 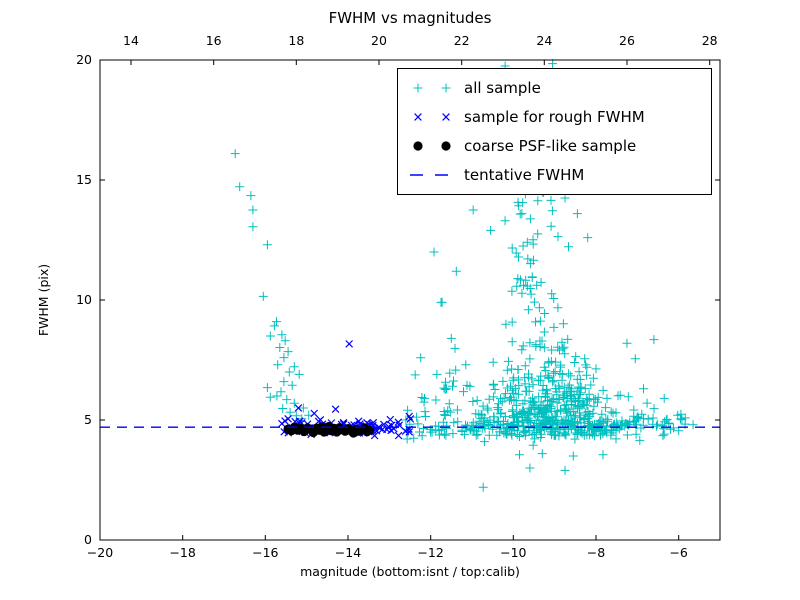 What do you see at coordinates (502, 87) in the screenshot?
I see `legend-label: all sample` at bounding box center [502, 87].